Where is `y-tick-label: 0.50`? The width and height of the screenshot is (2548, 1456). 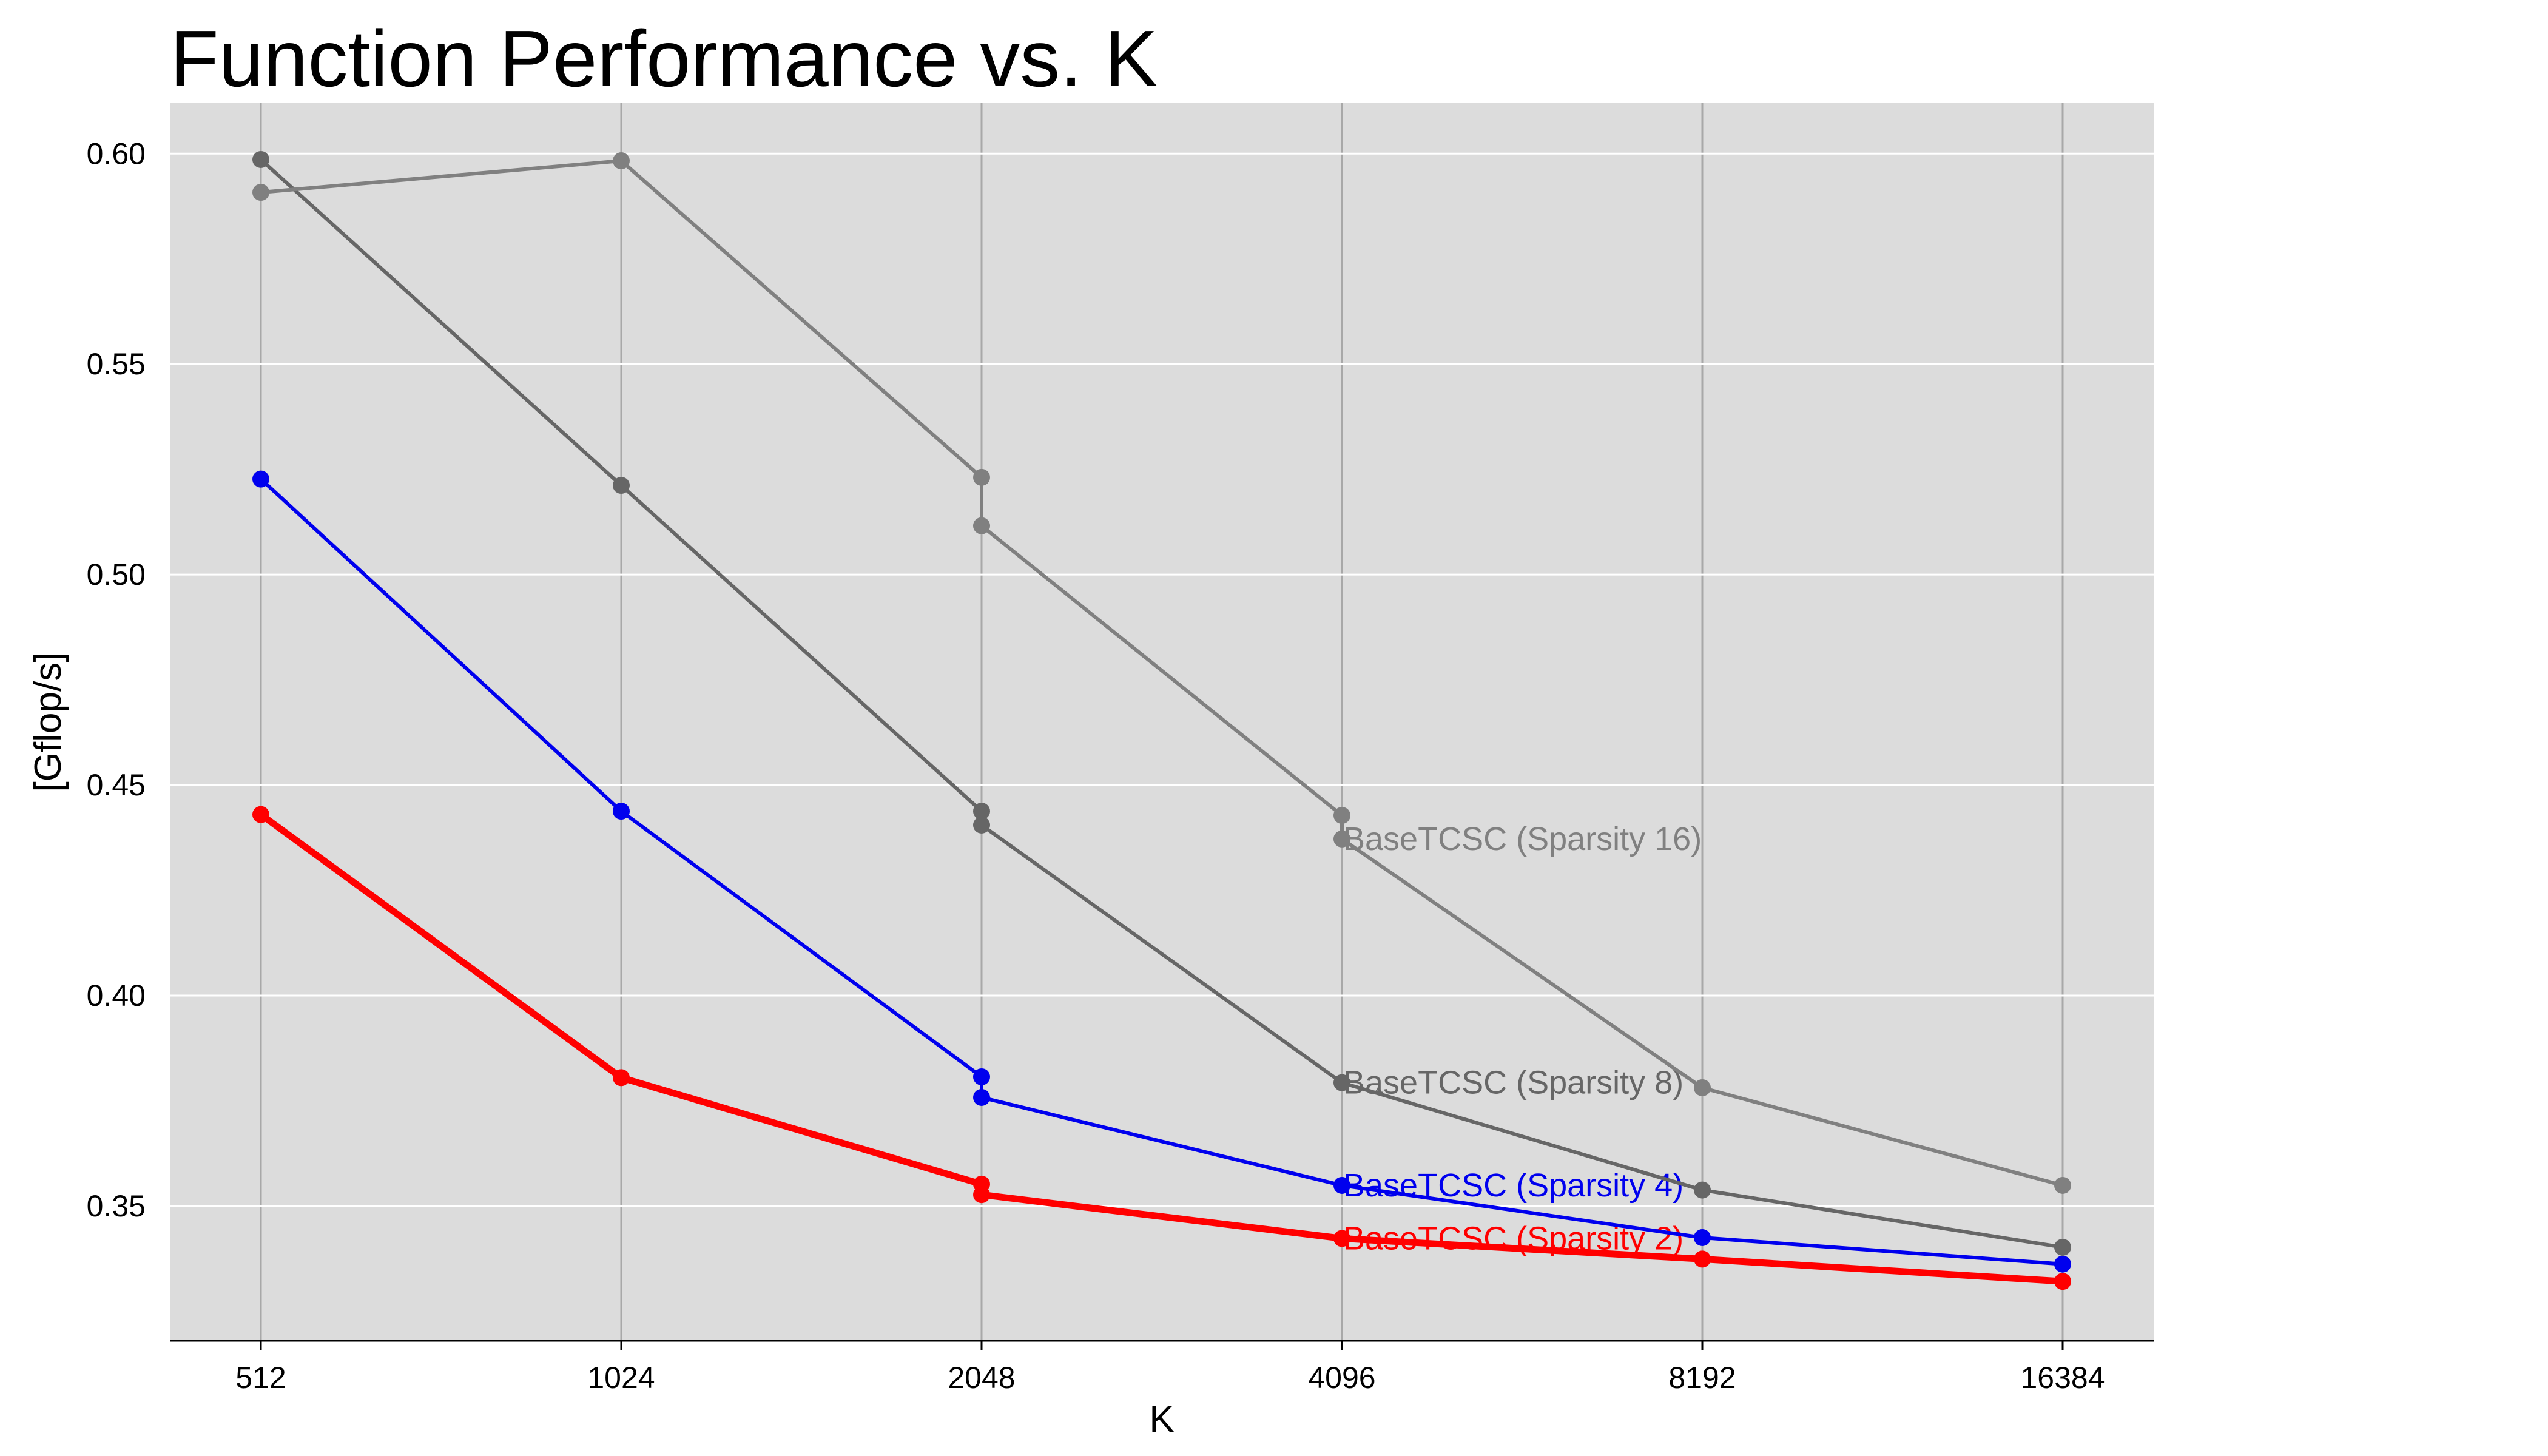 y-tick-label: 0.50 is located at coordinates (116, 575).